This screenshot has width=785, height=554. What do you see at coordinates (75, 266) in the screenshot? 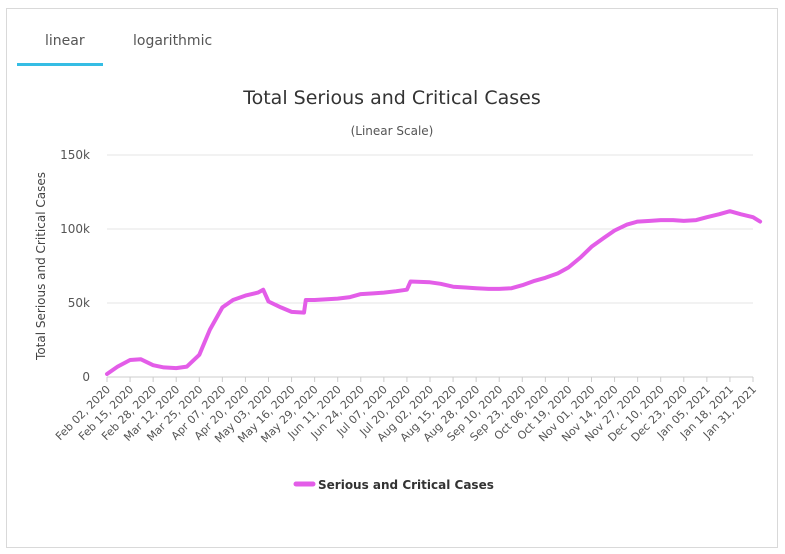
I see `y-axis-ticks: 0 50k 100k 150k` at bounding box center [75, 266].